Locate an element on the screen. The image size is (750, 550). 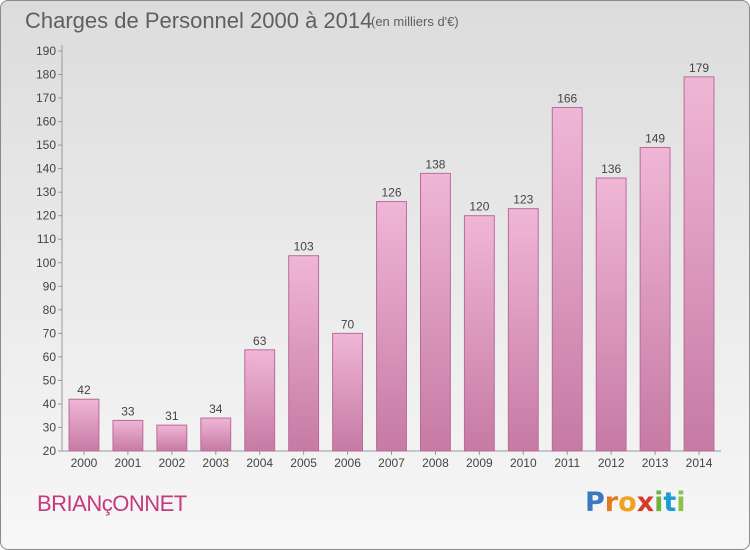
bar-2005 is located at coordinates (304, 353).